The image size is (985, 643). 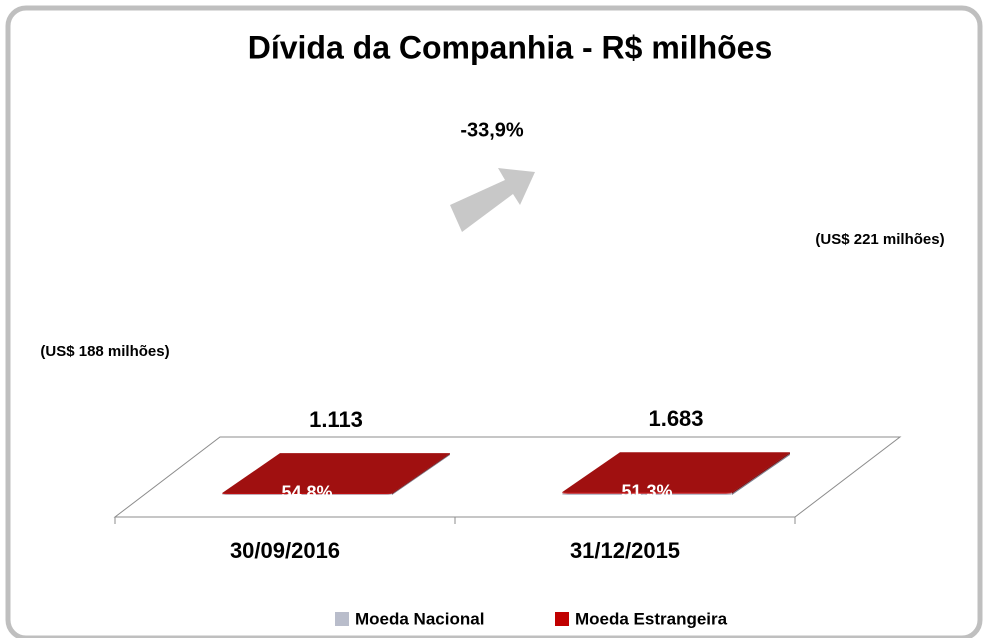 I want to click on total-label: 1.113, so click(x=336, y=419).